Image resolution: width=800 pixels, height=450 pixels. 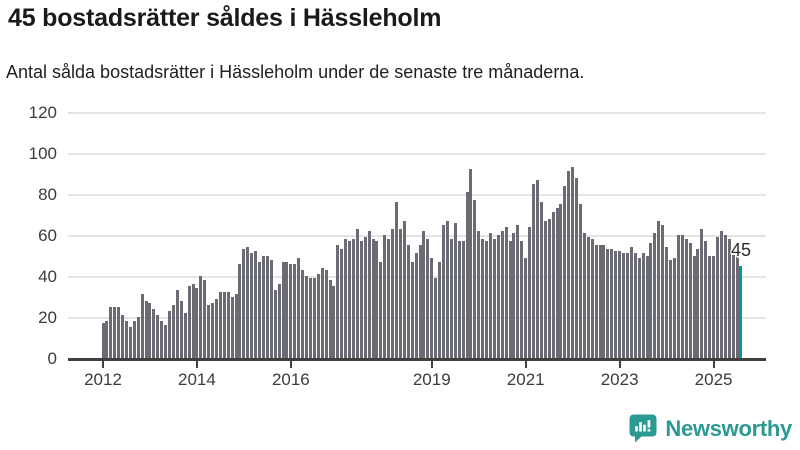 What do you see at coordinates (42, 112) in the screenshot?
I see `y-axis-tick-label: 120` at bounding box center [42, 112].